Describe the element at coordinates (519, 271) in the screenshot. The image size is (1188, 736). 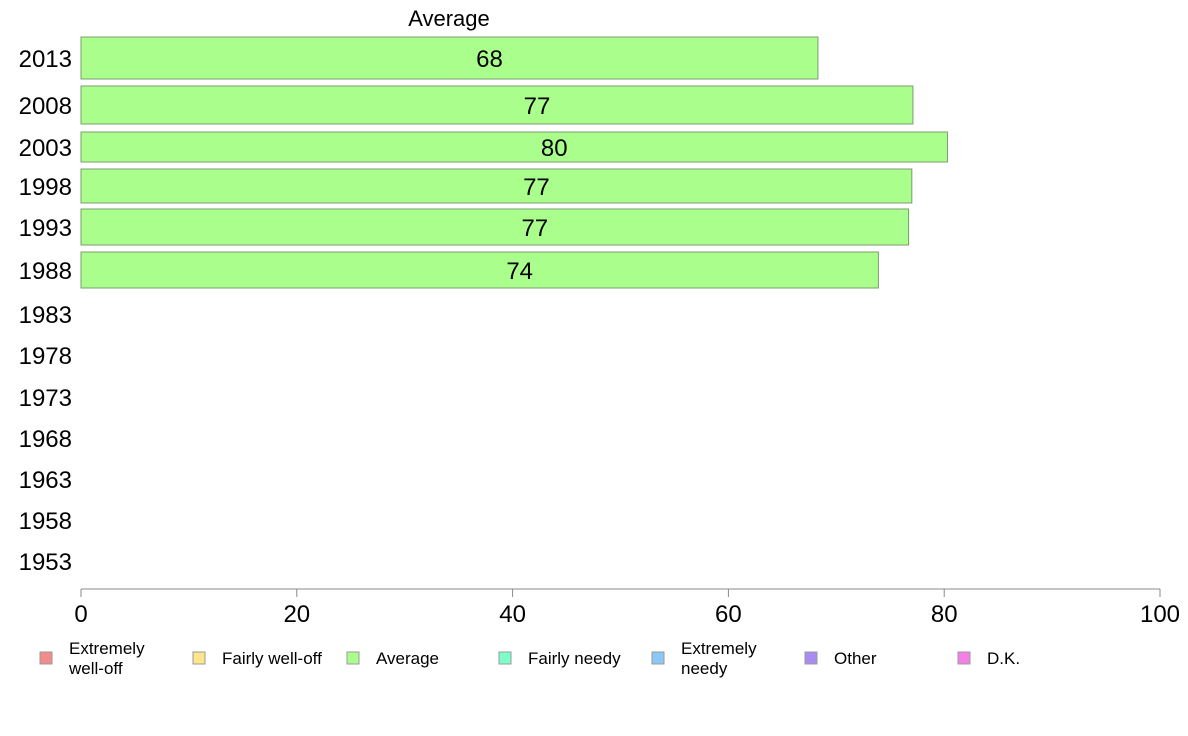
I see `bar-data-label: 74` at that location.